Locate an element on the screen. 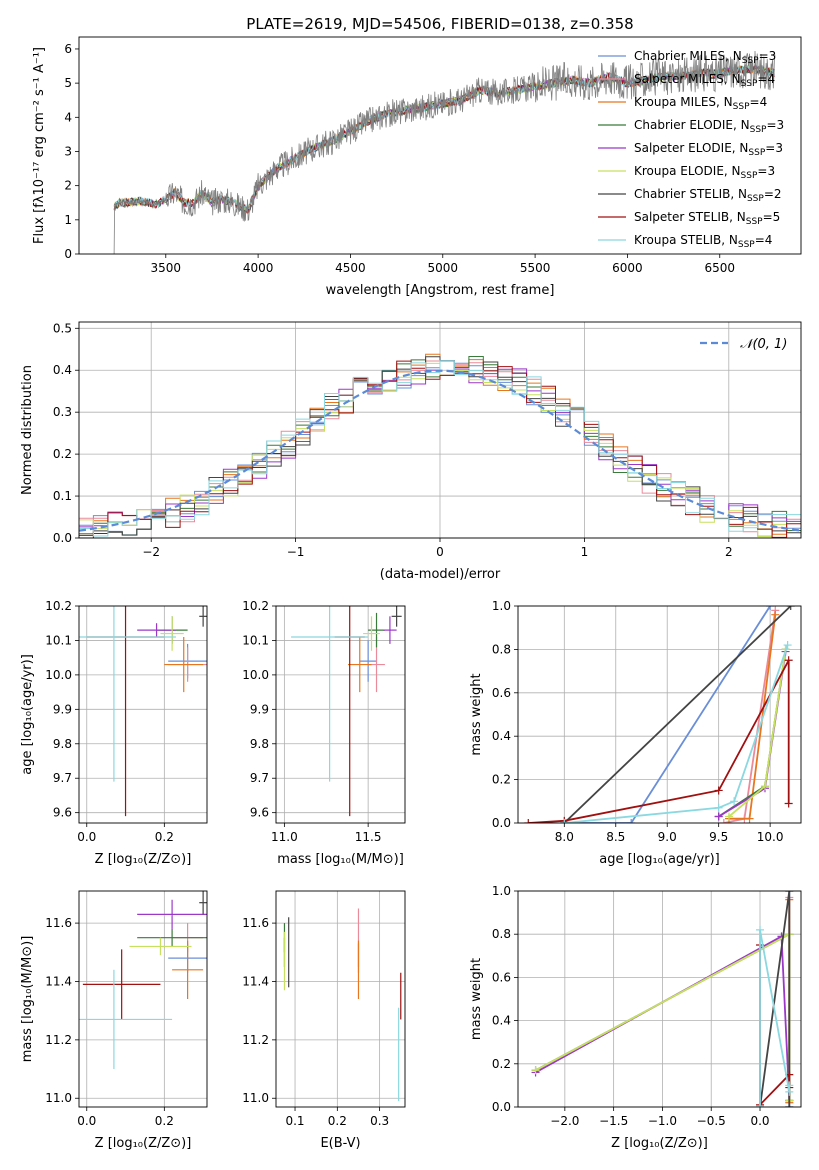  y-tick-label: 11.6 is located at coordinates (255, 923).